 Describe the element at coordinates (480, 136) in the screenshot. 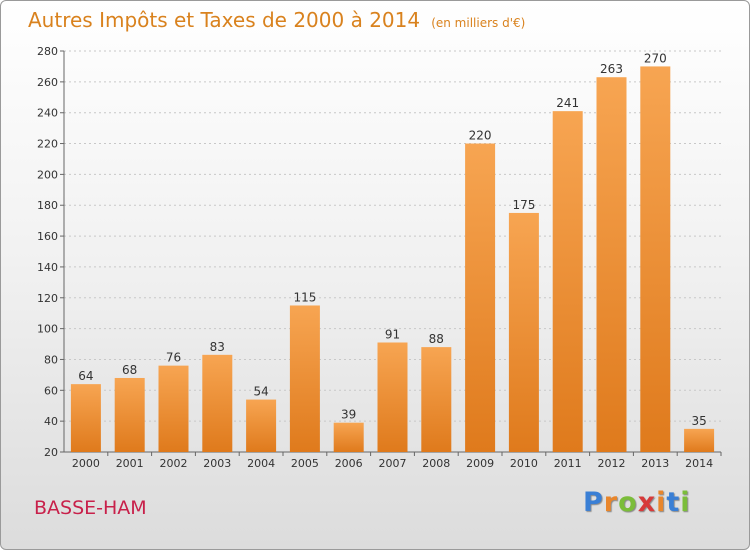

I see `bar-value-label: 220` at that location.